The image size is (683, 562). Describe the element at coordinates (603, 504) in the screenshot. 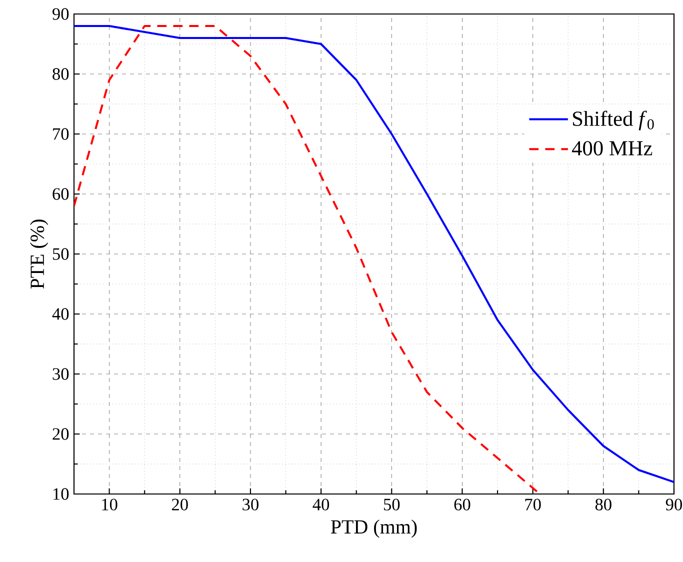

I see `x-tick-label: 80` at that location.